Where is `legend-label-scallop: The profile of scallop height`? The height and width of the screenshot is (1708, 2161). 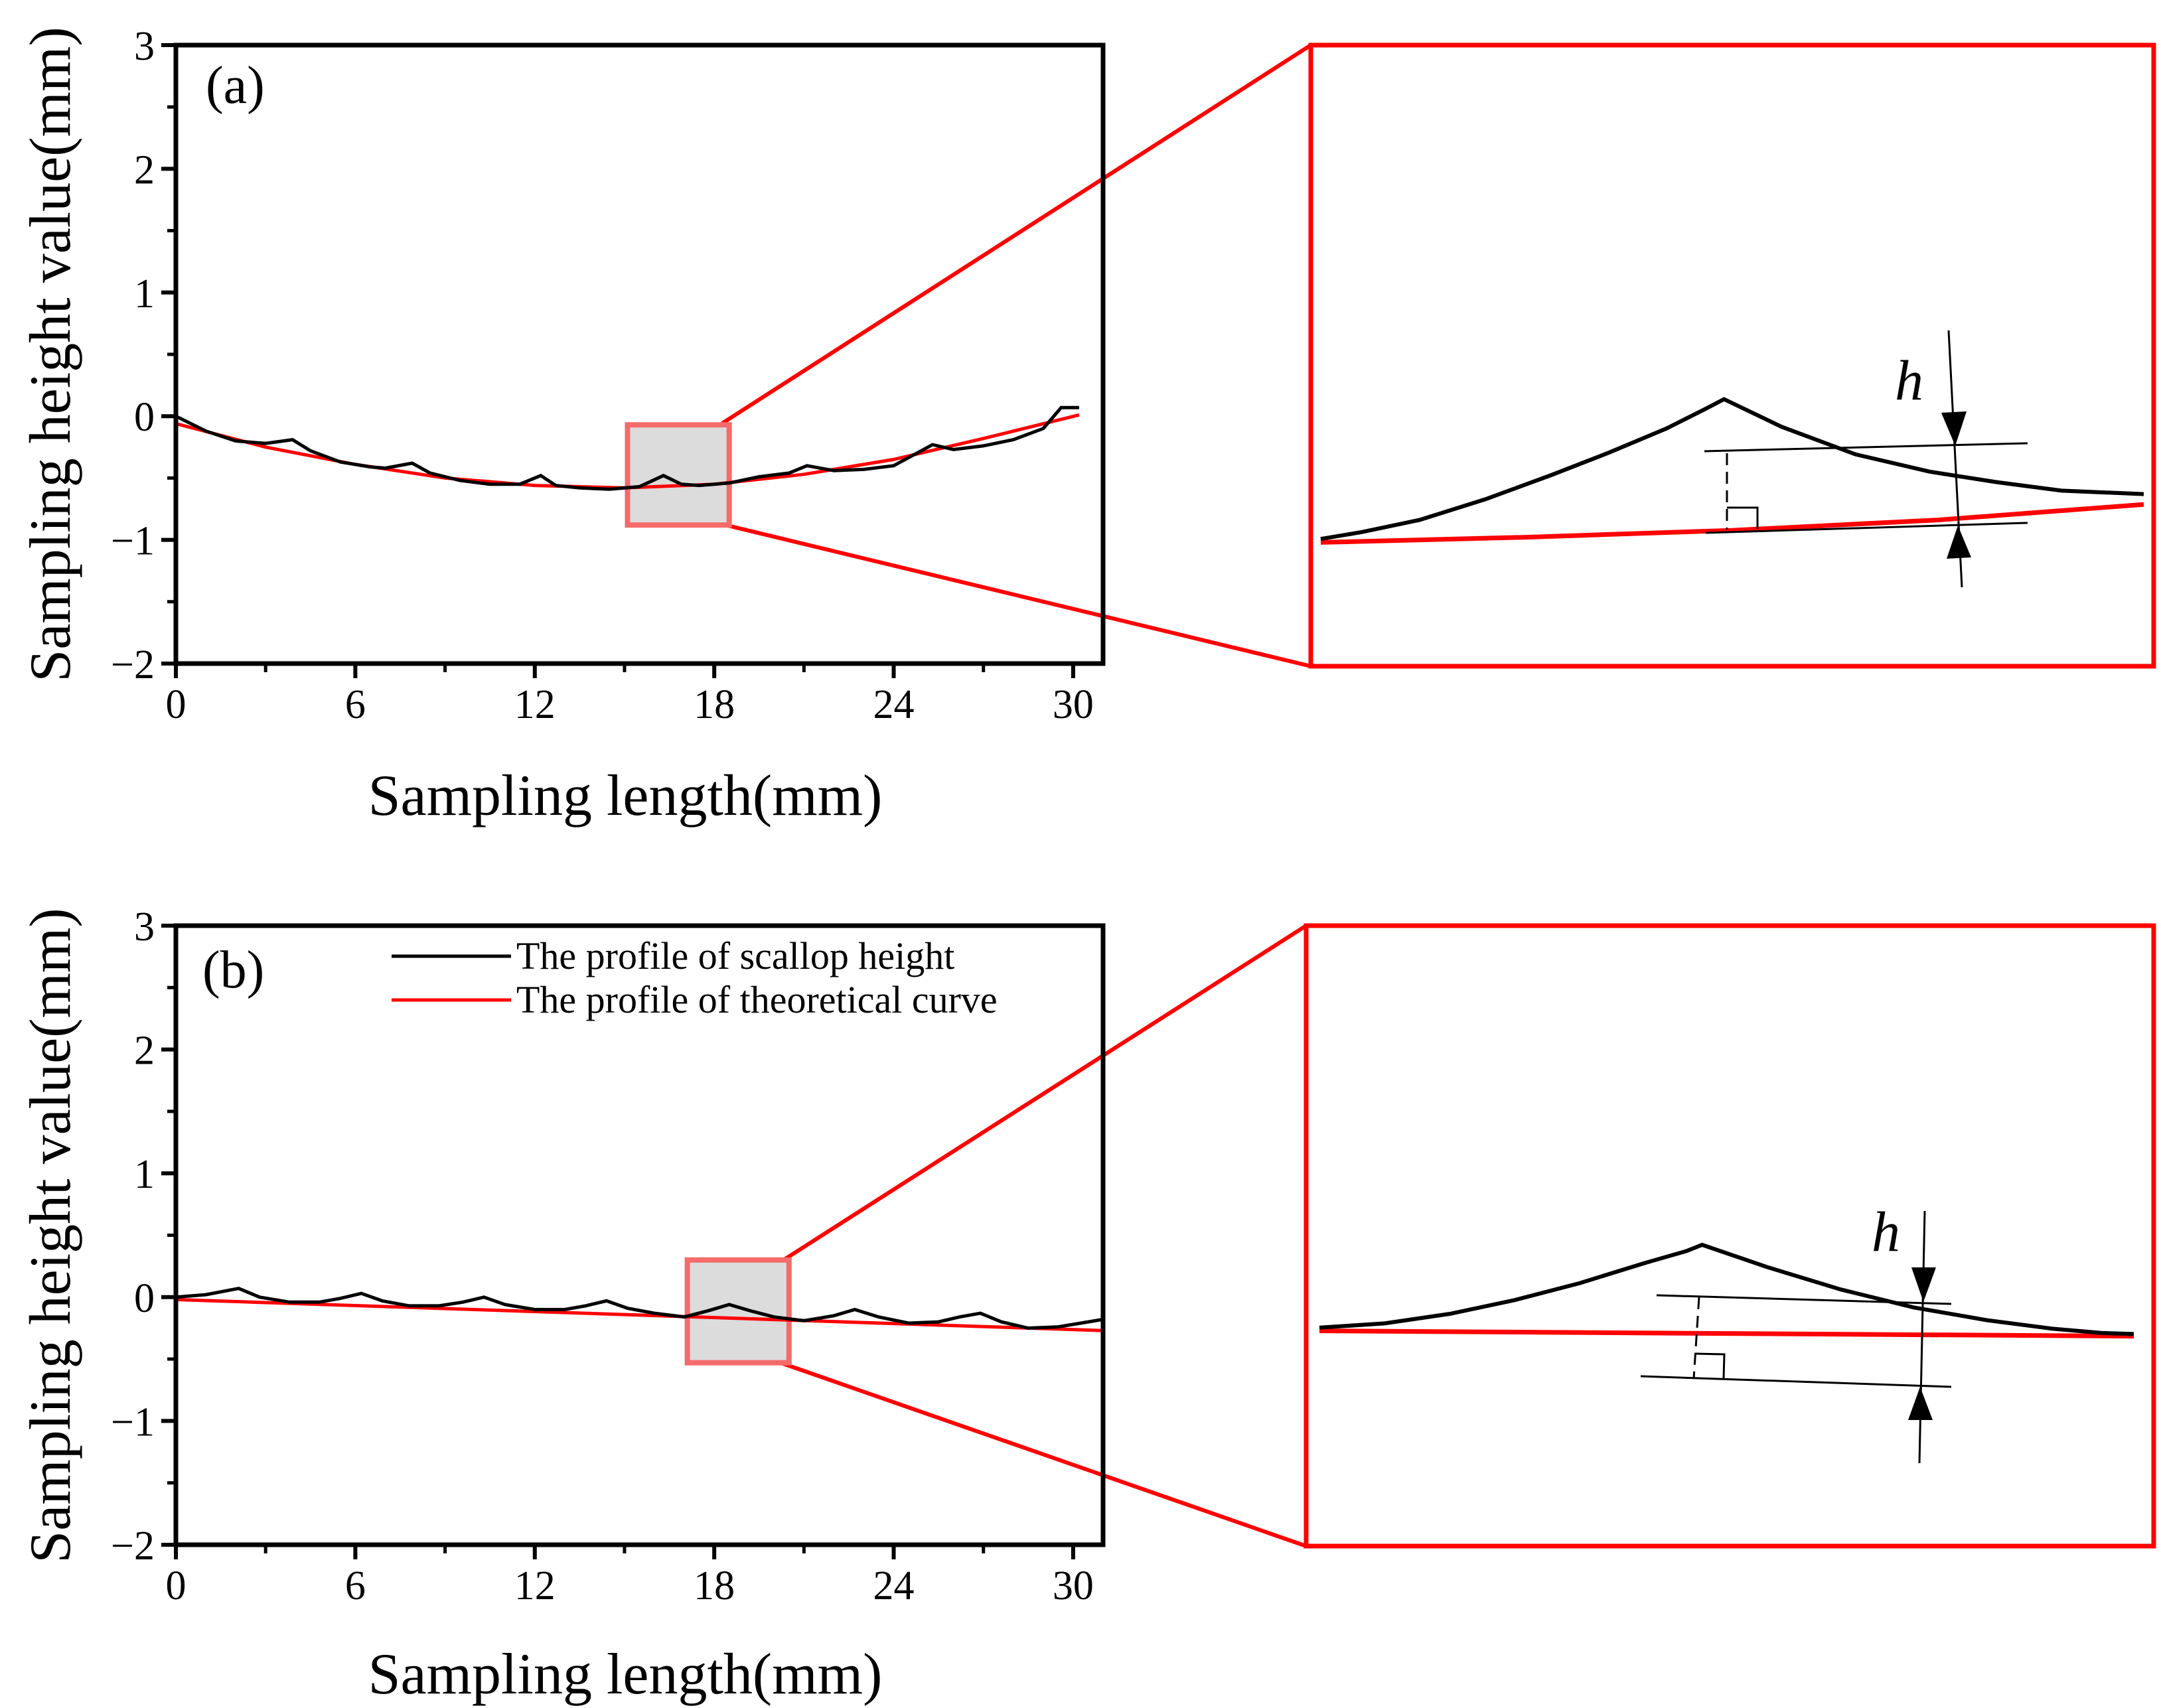 legend-label-scallop: The profile of scallop height is located at coordinates (735, 955).